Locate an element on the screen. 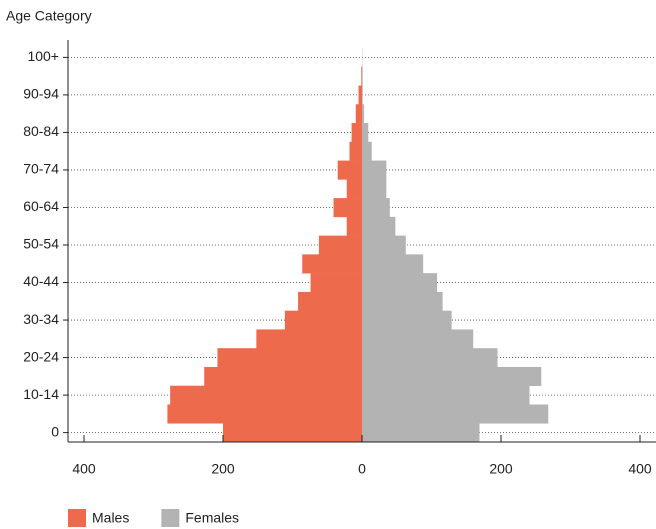 This screenshot has height=529, width=656. y-tick-label: 100+ is located at coordinates (43, 56).